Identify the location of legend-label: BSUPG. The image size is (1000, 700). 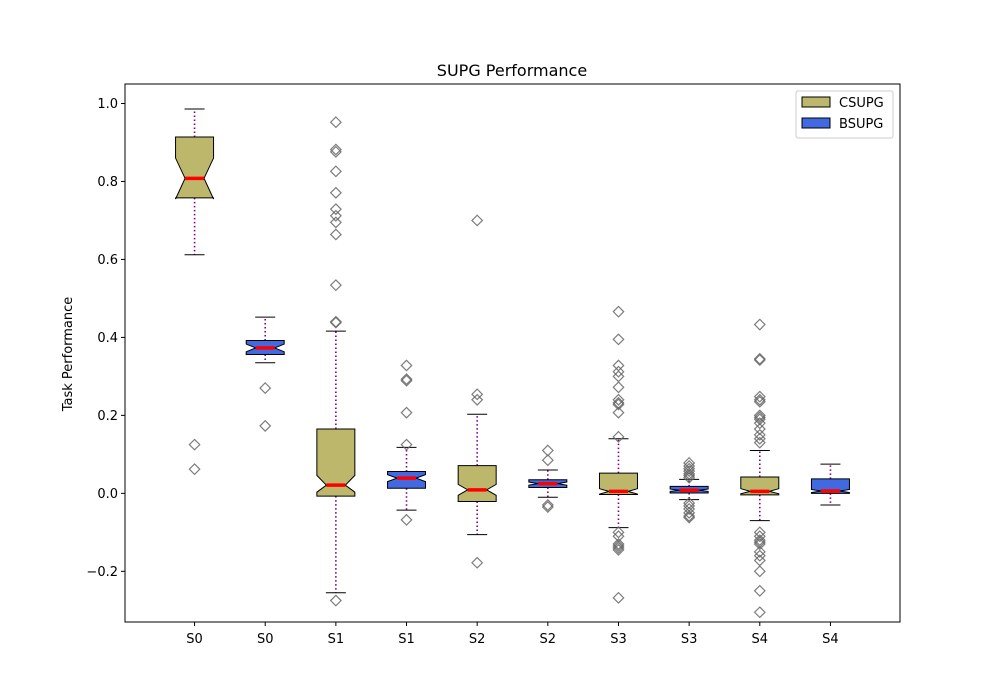
(861, 124).